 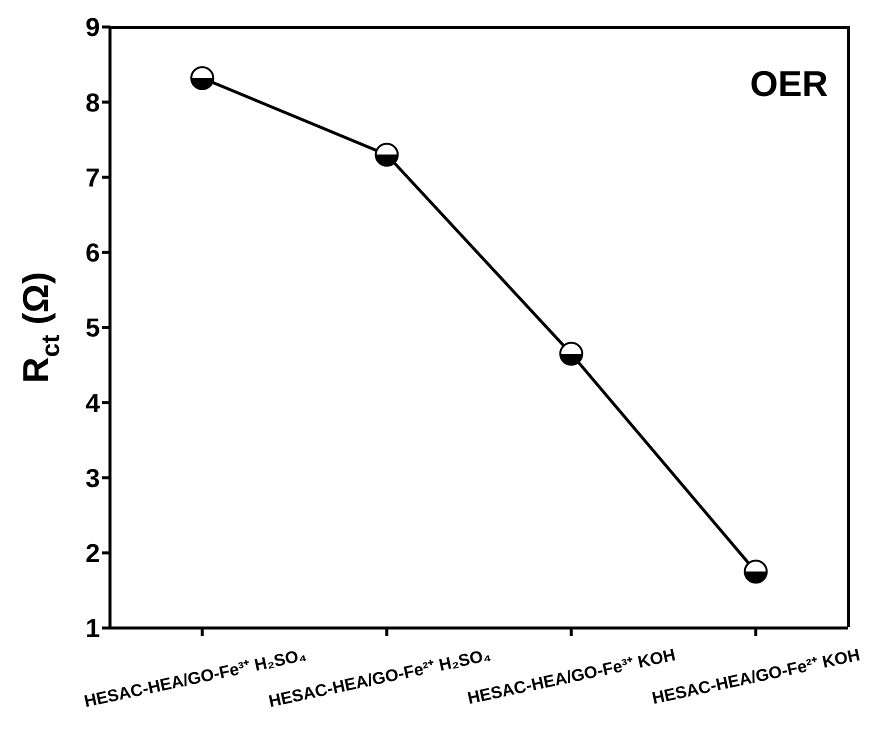 I want to click on y-tick-label: 8, so click(x=93, y=102).